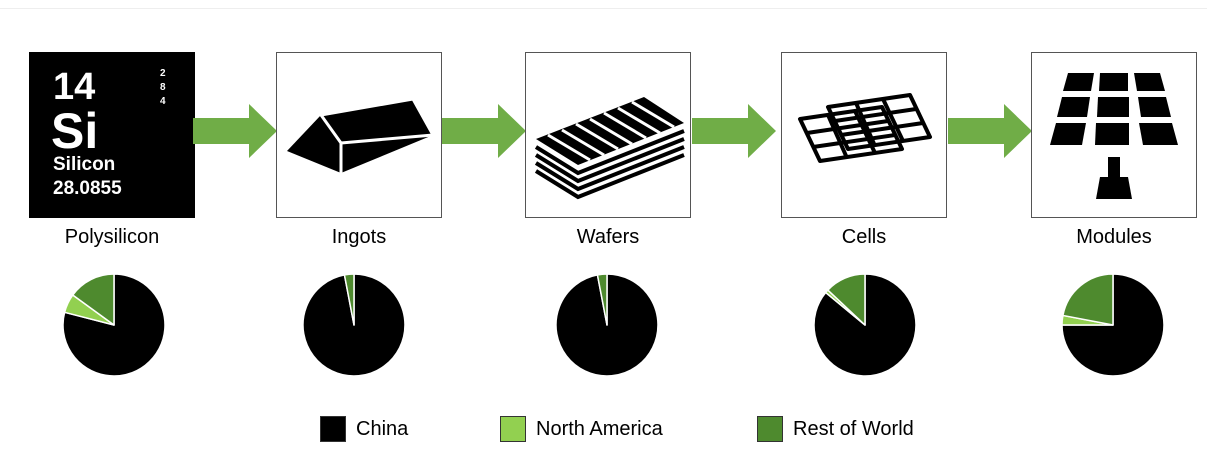 The image size is (1207, 451). I want to click on pie-chart-ingots, so click(354, 325).